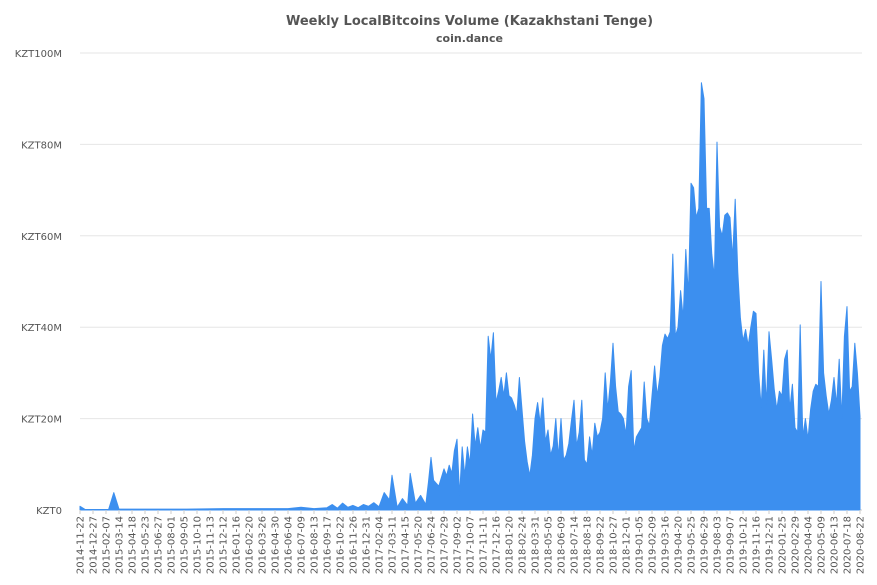 The width and height of the screenshot is (877, 585). I want to click on x-tick-label: 2019-11-16, so click(757, 545).